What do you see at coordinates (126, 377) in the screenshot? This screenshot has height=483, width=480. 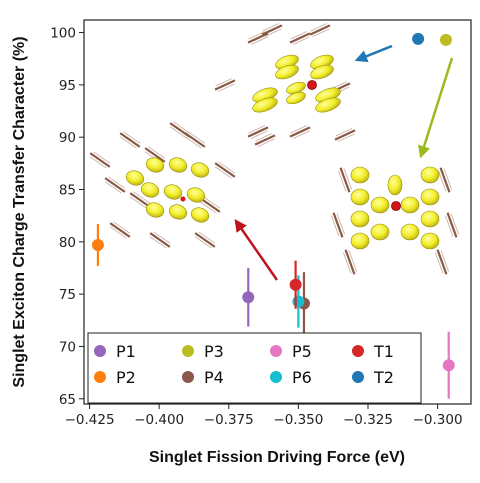 I see `legend-label-p2: P2` at bounding box center [126, 377].